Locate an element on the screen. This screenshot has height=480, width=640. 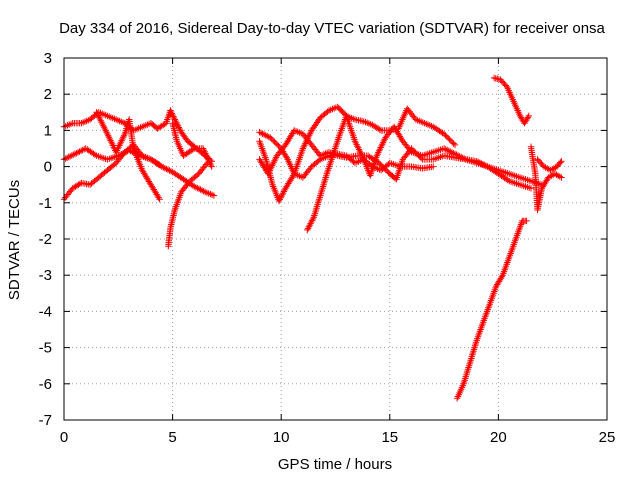
y-tick-label: 0 is located at coordinates (48, 167).